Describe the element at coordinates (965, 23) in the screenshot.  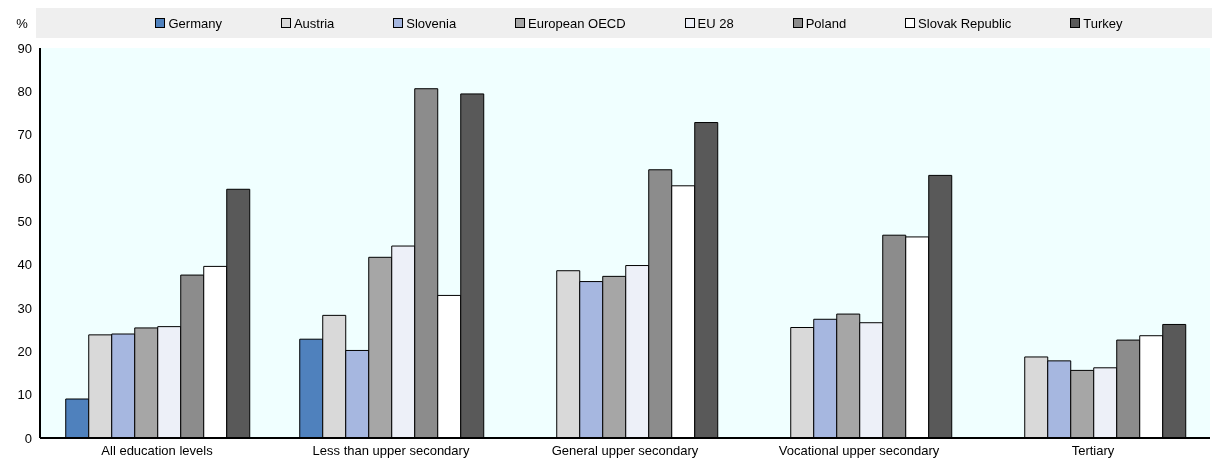
I see `legend-label: Slovak Republic` at that location.